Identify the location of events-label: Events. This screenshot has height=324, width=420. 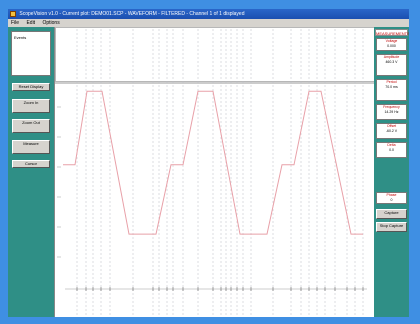
(20, 37).